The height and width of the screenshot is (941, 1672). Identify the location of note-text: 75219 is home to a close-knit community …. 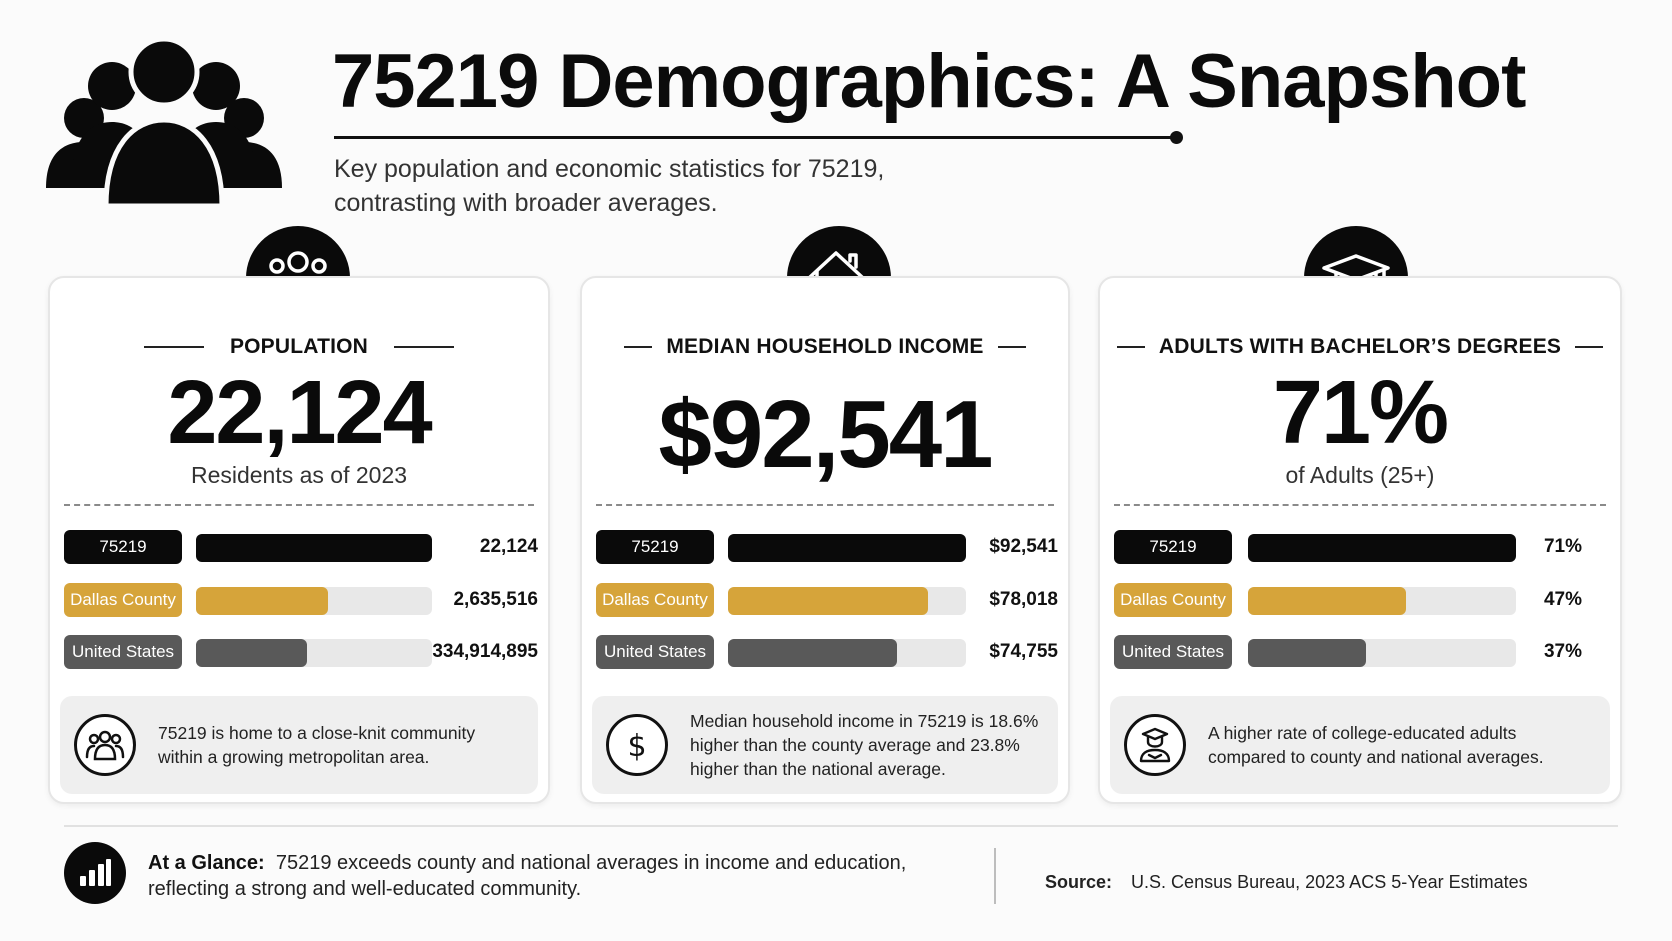
(317, 745).